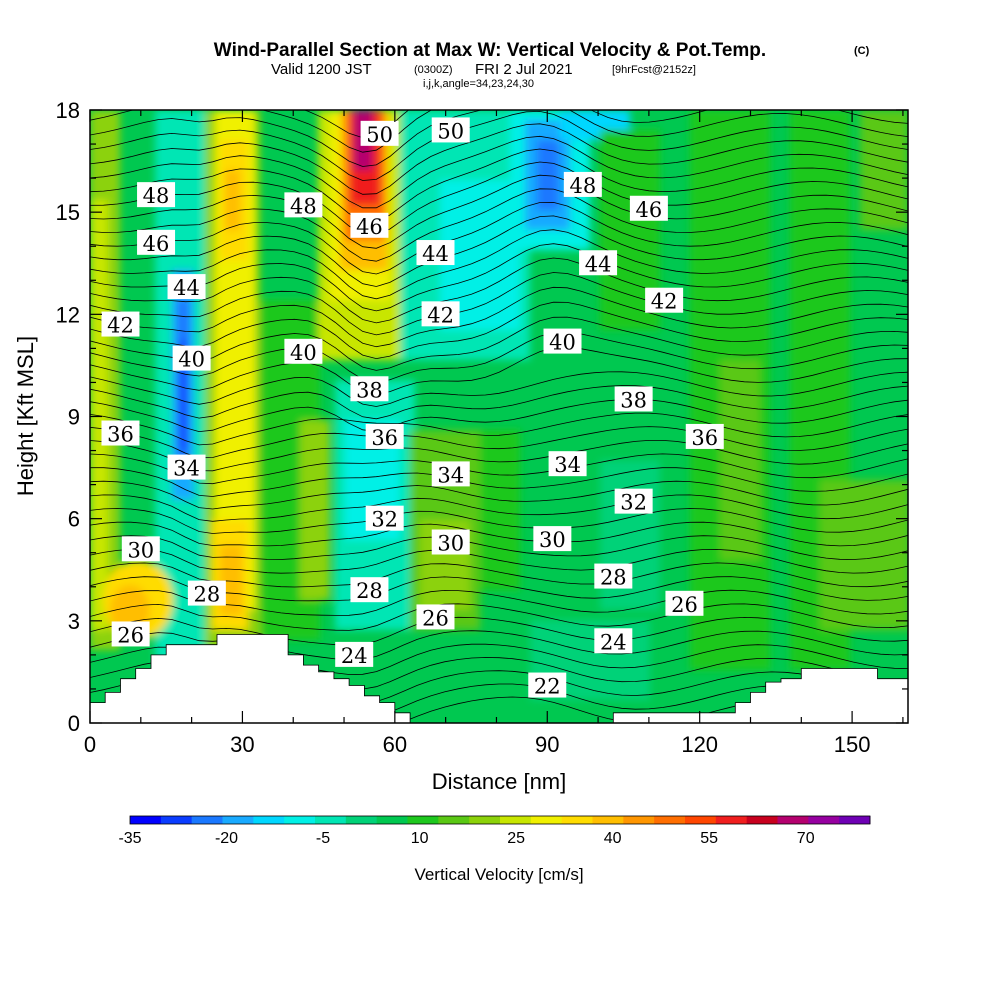 This screenshot has height=1000, width=1000. Describe the element at coordinates (129, 838) in the screenshot. I see `colorbar-tick-label: -35` at that location.